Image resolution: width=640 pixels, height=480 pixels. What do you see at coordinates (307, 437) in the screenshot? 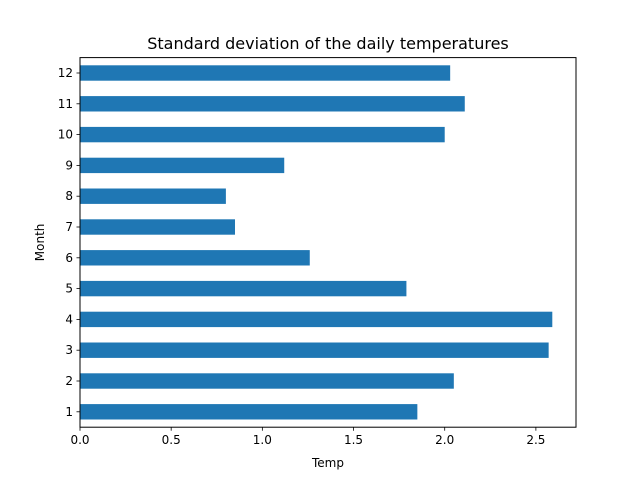
I see `x-ticks-group: 0.0 0.5 1.0 1.5 2.0 2.5` at bounding box center [307, 437].